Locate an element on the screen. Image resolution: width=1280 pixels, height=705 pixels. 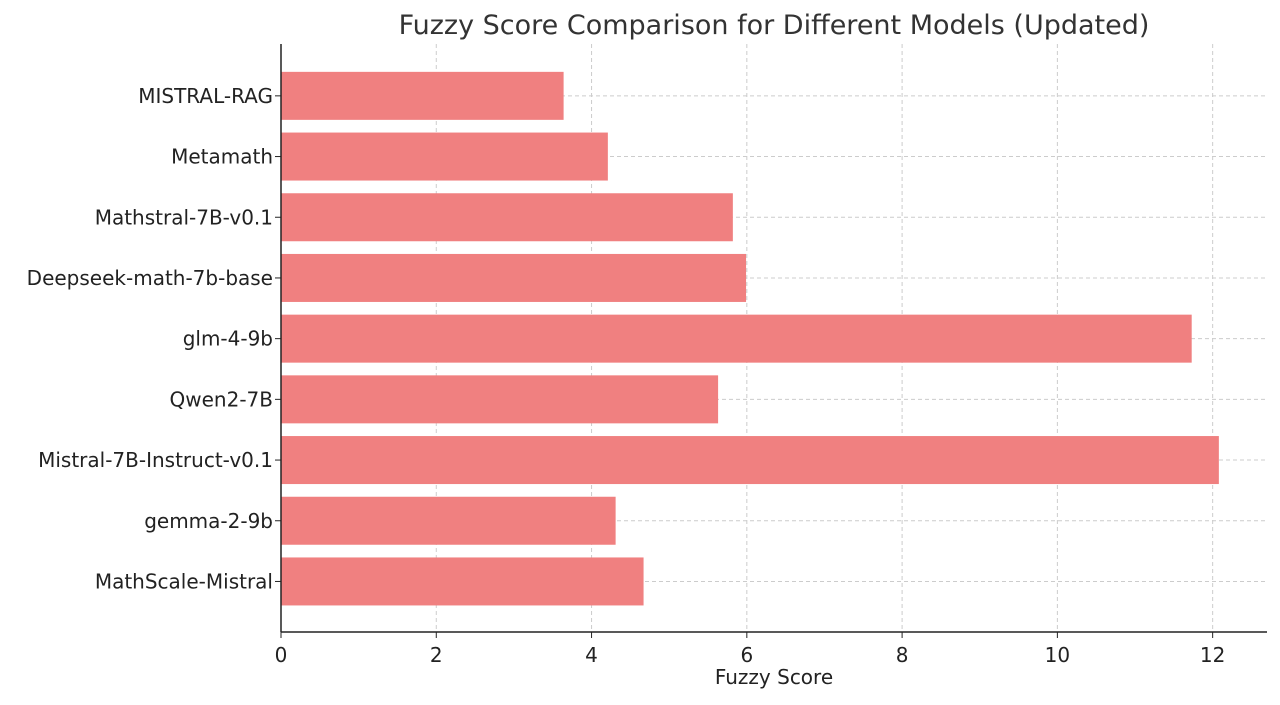
x-tick-label: 2 is located at coordinates (436, 655).